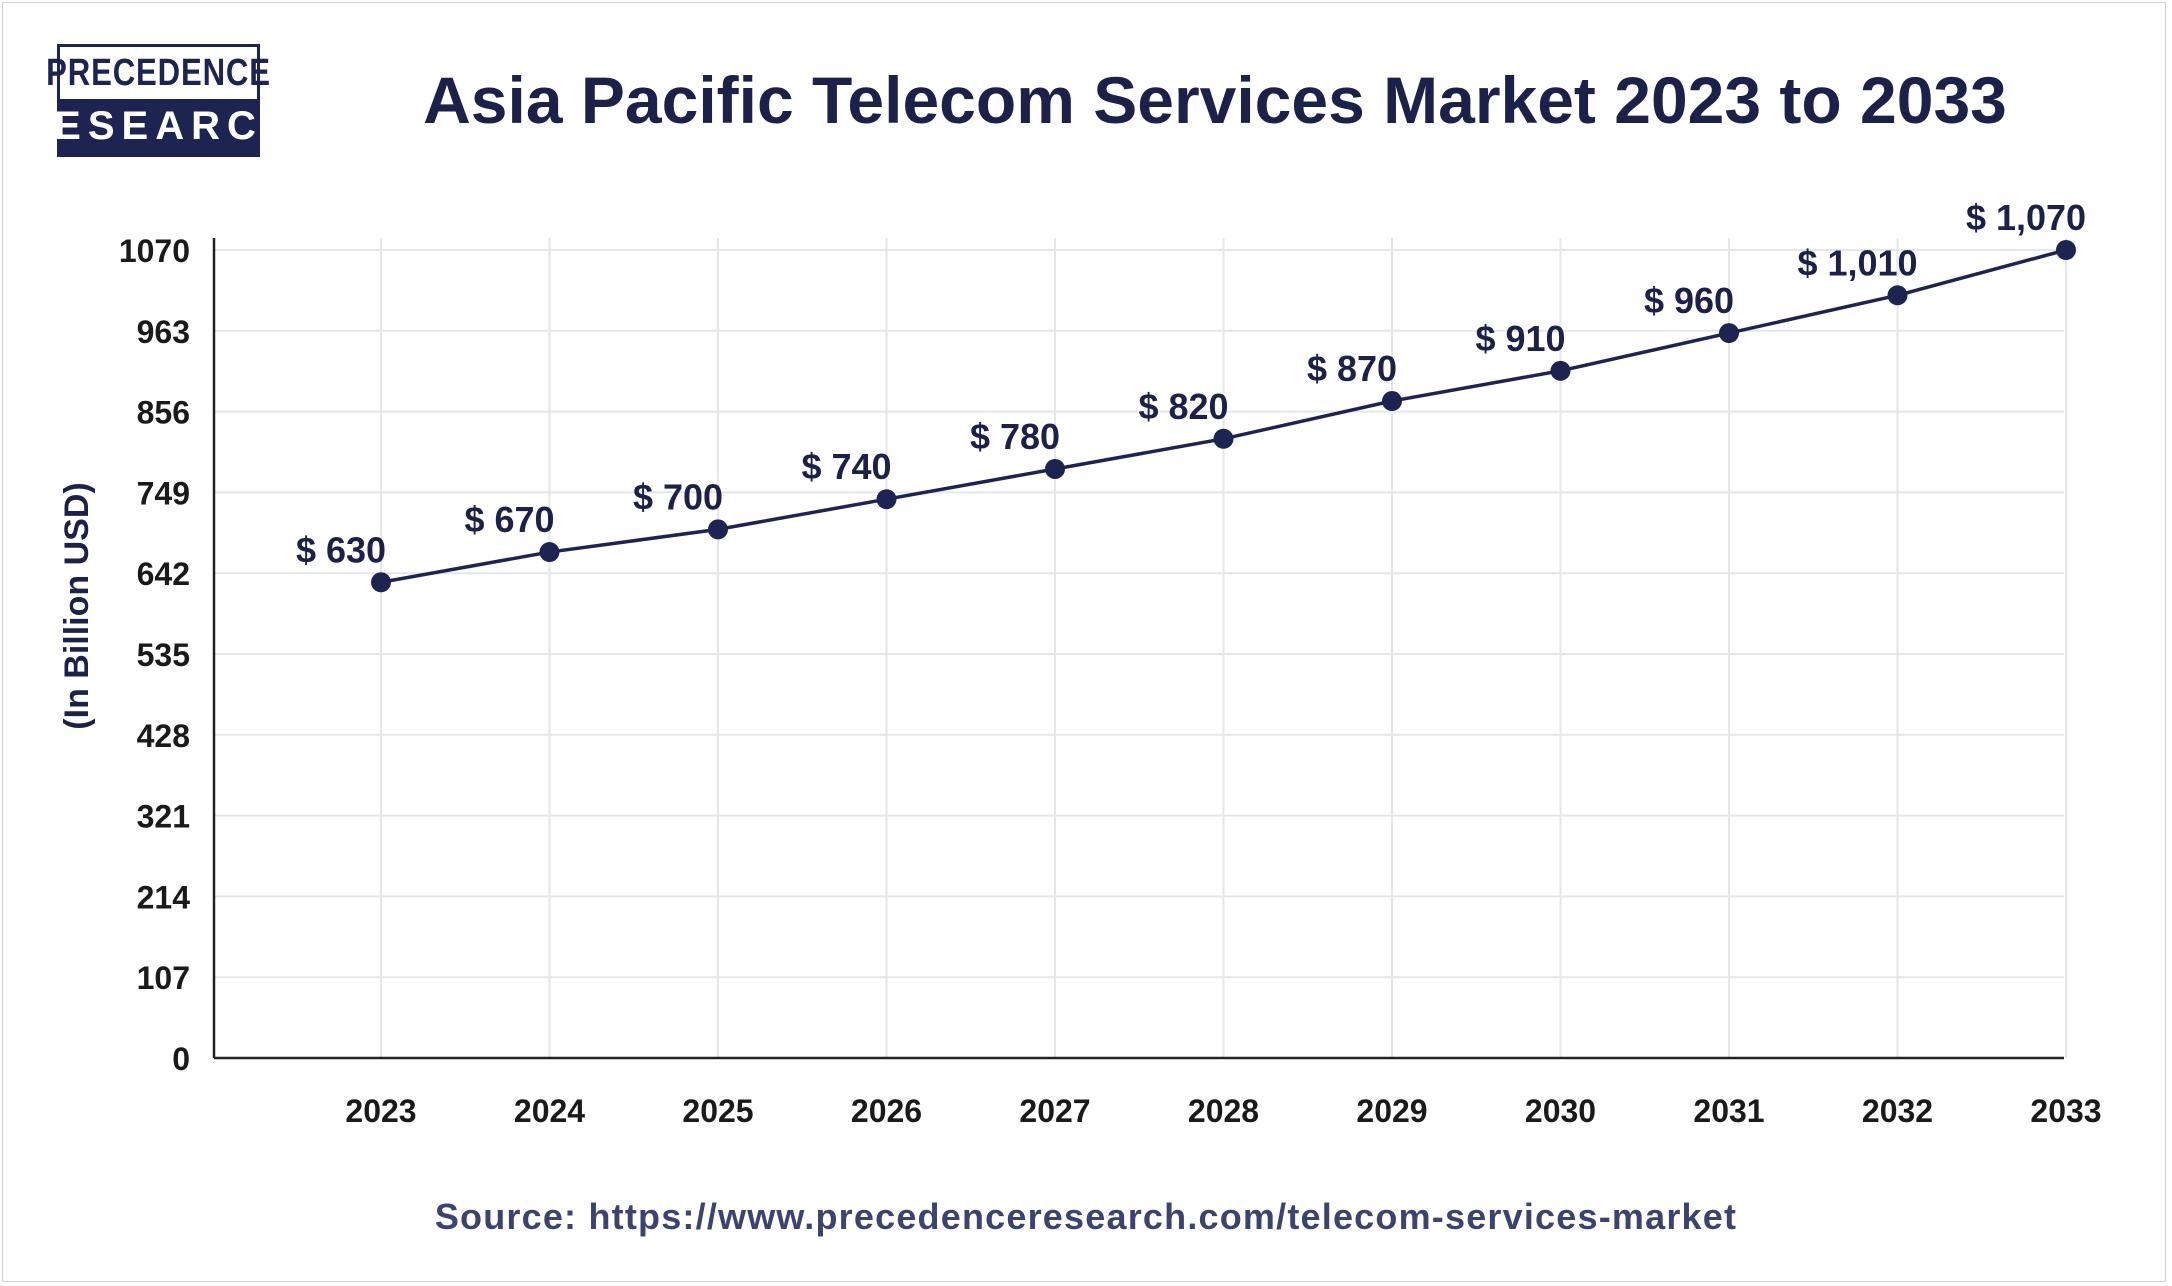 The height and width of the screenshot is (1286, 2172). Describe the element at coordinates (1054, 1111) in the screenshot. I see `x-tick-label: 2027` at that location.